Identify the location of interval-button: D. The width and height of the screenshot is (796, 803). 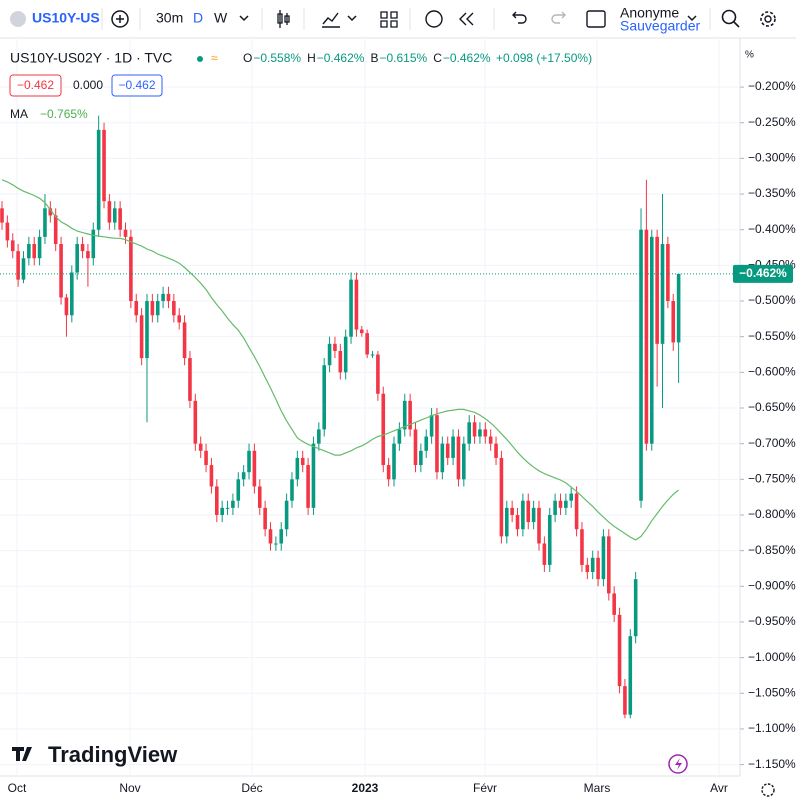
(198, 18).